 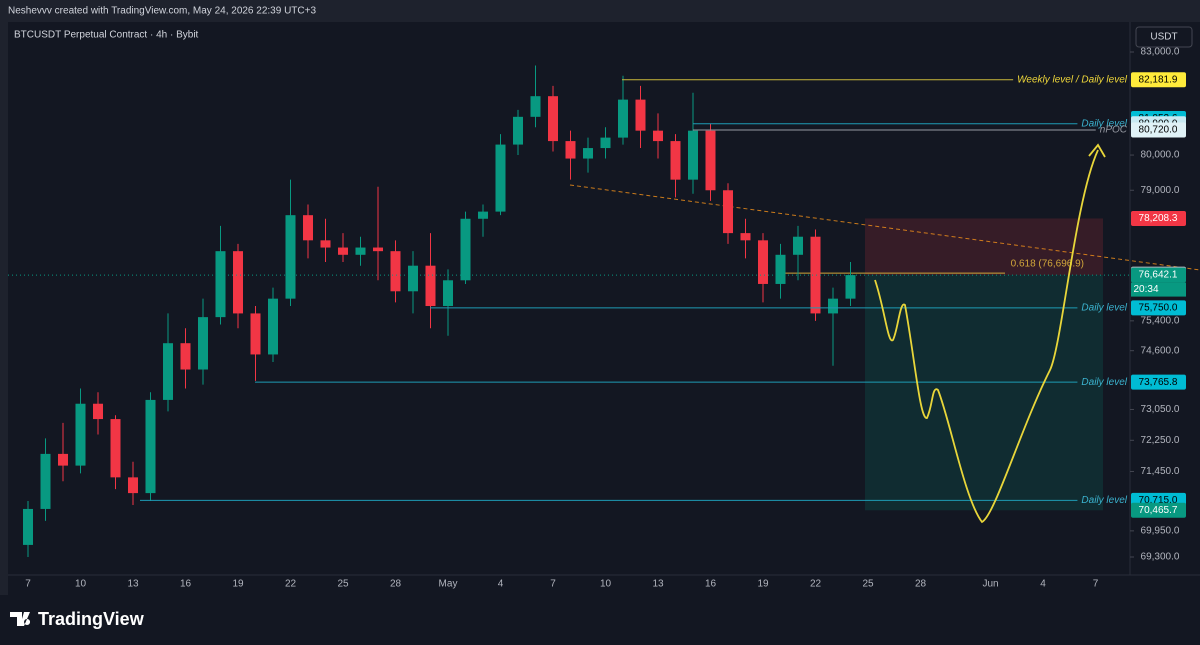 I want to click on price-badge-label: 78,208.3, so click(x=1158, y=218).